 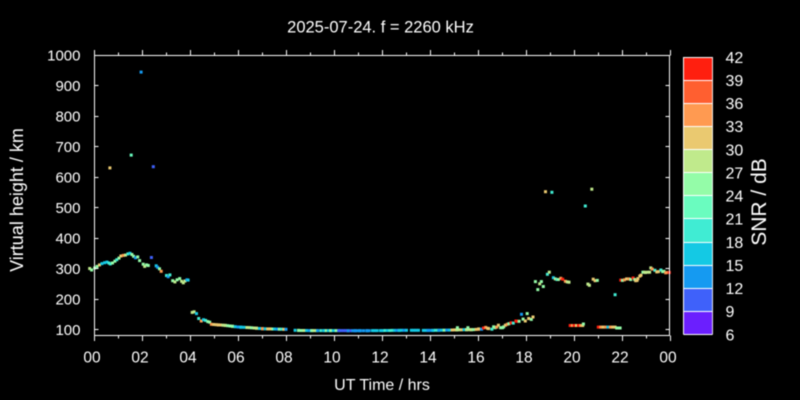 What do you see at coordinates (67, 300) in the screenshot?
I see `svg-text: 200` at bounding box center [67, 300].